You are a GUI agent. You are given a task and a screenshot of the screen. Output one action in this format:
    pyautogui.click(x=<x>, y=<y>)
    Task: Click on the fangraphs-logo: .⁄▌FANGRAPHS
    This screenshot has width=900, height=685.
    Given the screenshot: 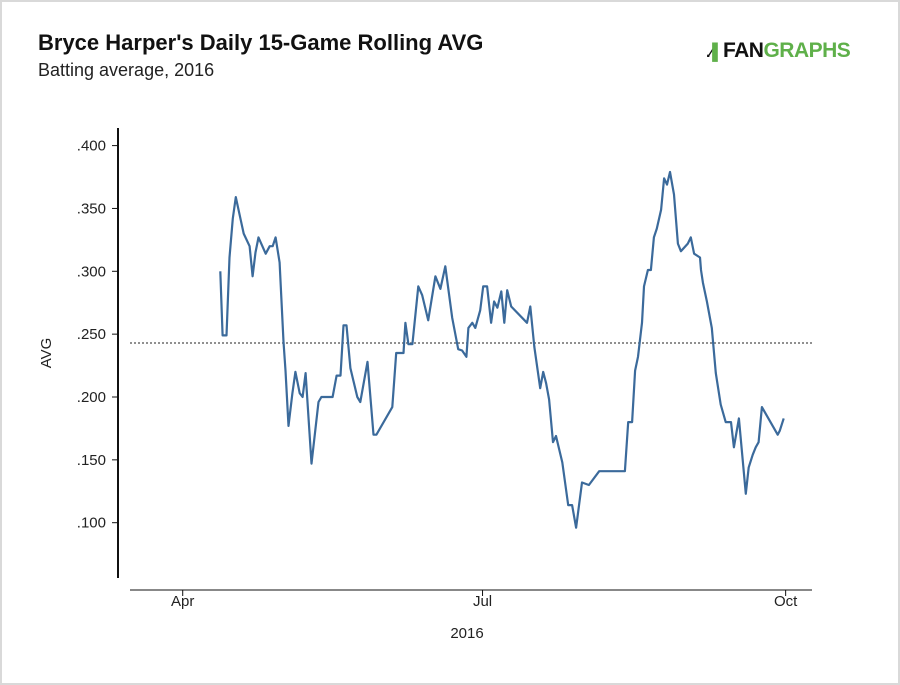 What is the action you would take?
    pyautogui.click(x=778, y=51)
    